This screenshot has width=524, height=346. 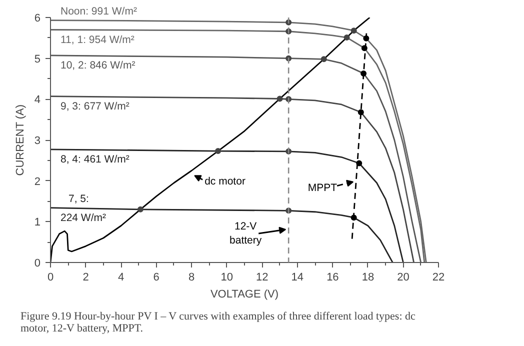 I want to click on x-axis-title: VOLTAGE (V), so click(x=244, y=294).